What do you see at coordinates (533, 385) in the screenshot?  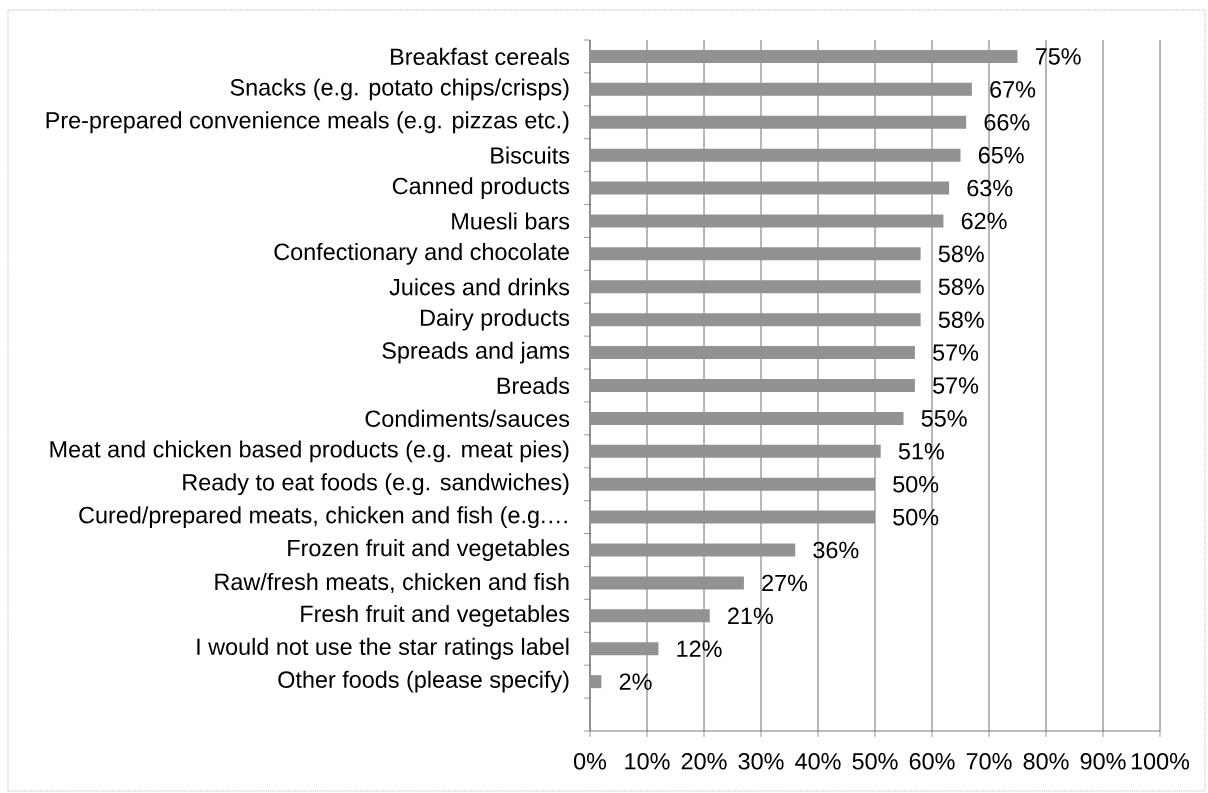 I see `y-tick-label: Breads` at bounding box center [533, 385].